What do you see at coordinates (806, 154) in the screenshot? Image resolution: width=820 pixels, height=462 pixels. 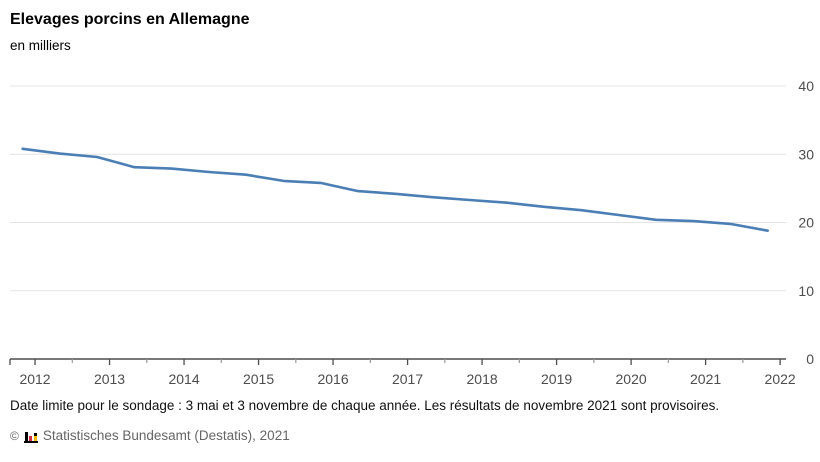 I see `y-axis-tick-label: 30` at bounding box center [806, 154].